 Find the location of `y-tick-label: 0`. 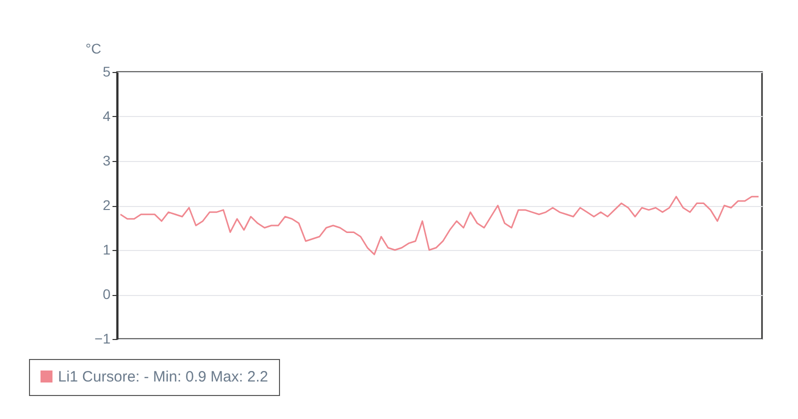

y-tick-label: 0 is located at coordinates (106, 294).